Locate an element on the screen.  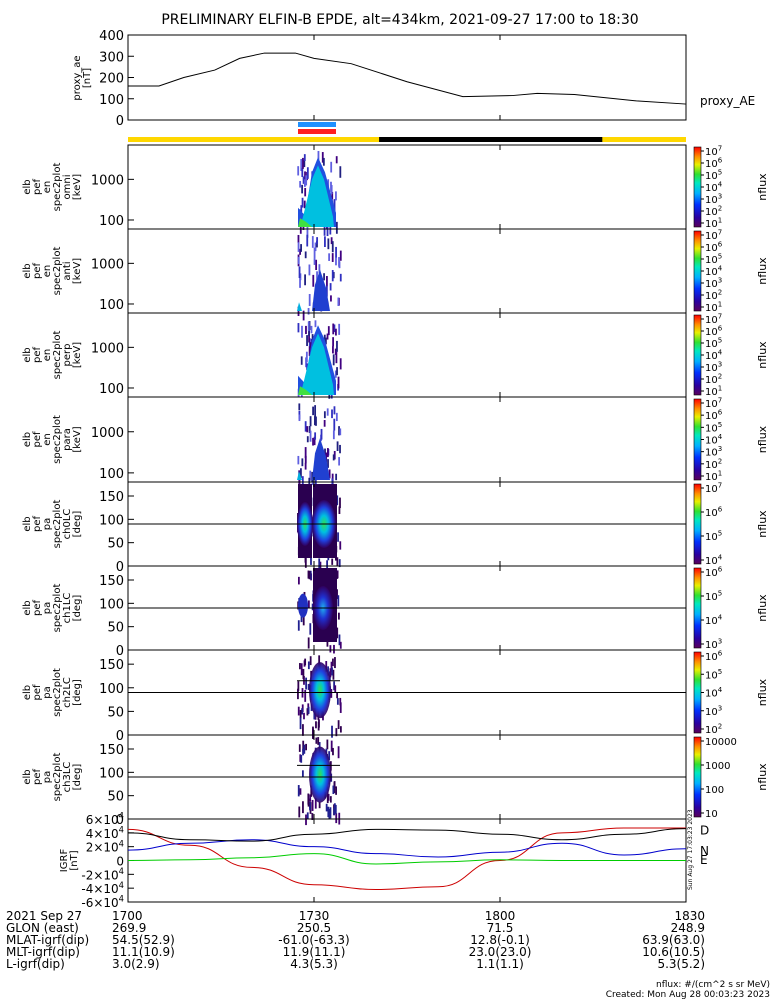
pa-ch1-colorbar-tick-label: 10³ is located at coordinates (713, 645).